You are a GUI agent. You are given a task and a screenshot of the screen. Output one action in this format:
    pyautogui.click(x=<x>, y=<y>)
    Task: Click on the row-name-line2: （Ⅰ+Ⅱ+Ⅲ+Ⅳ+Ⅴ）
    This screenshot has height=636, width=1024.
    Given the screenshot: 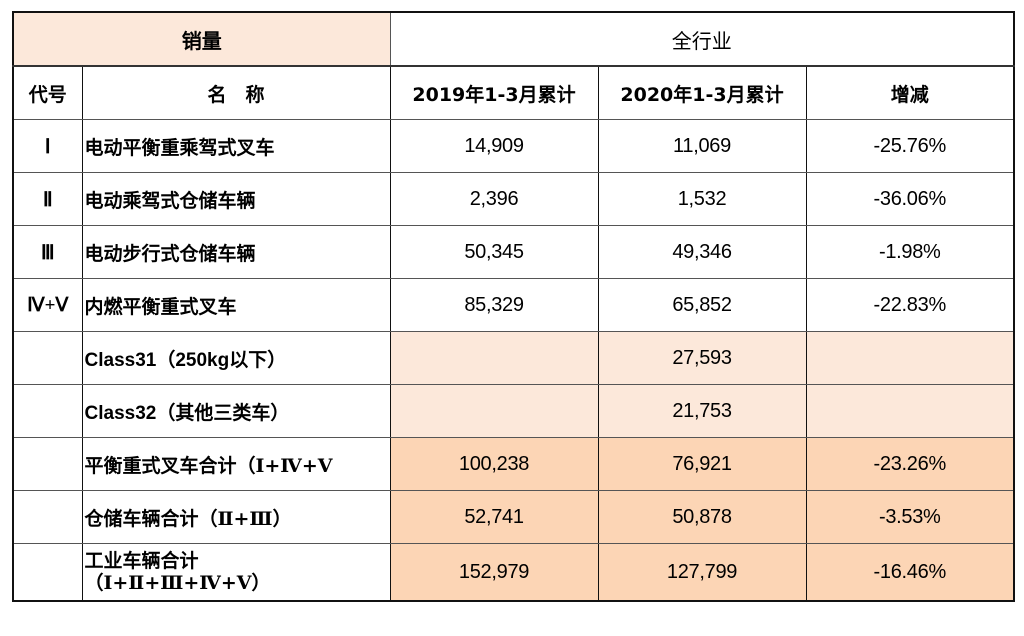 What is the action you would take?
    pyautogui.click(x=177, y=583)
    